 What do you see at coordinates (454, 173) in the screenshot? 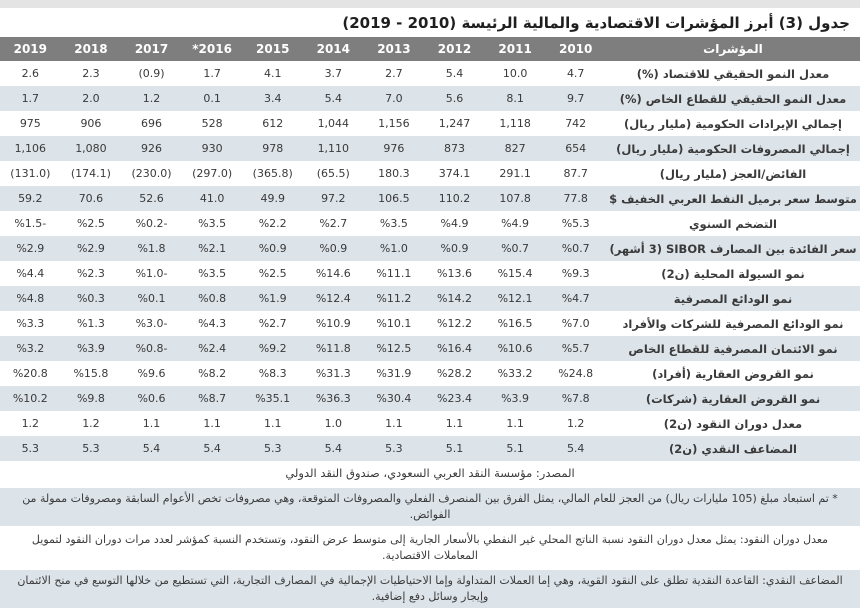
I see `value-cell: 374.1` at bounding box center [454, 173].